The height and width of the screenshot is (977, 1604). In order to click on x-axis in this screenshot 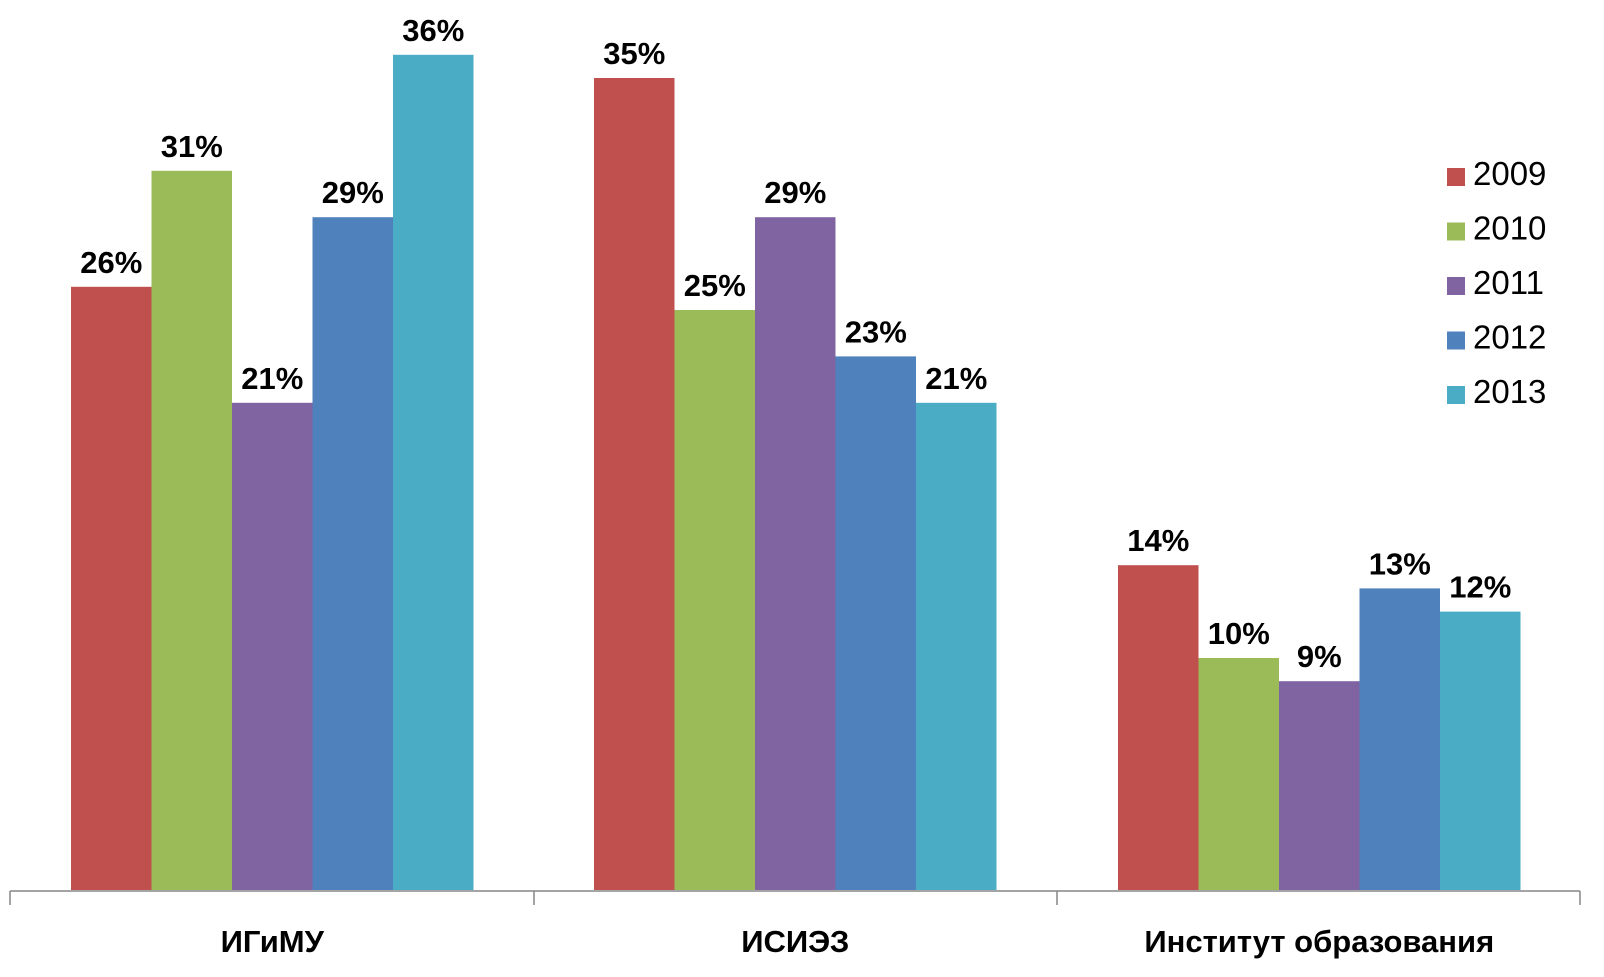, I will do `click(795, 897)`.